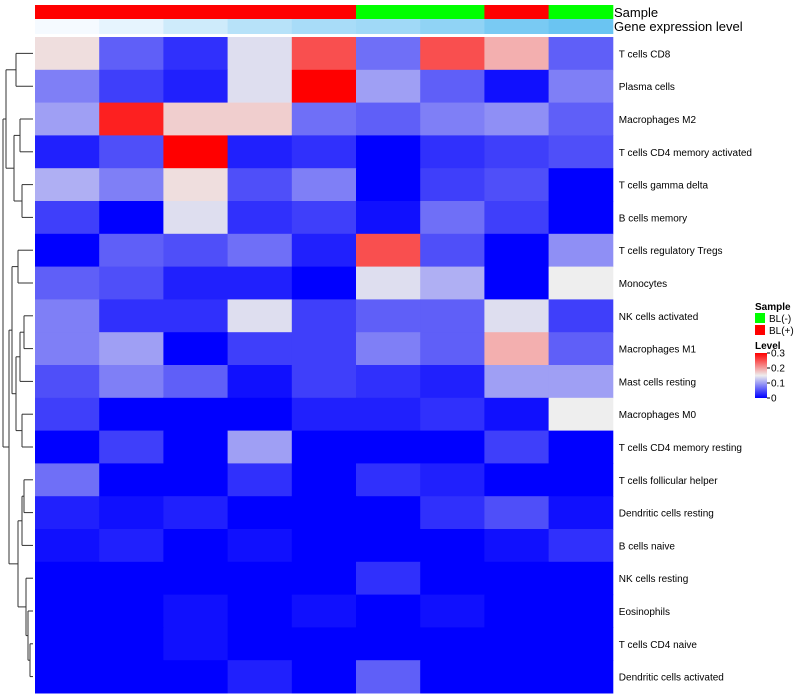 This screenshot has height=700, width=800. What do you see at coordinates (778, 384) in the screenshot?
I see `legend-tick-label: 0.1` at bounding box center [778, 384].